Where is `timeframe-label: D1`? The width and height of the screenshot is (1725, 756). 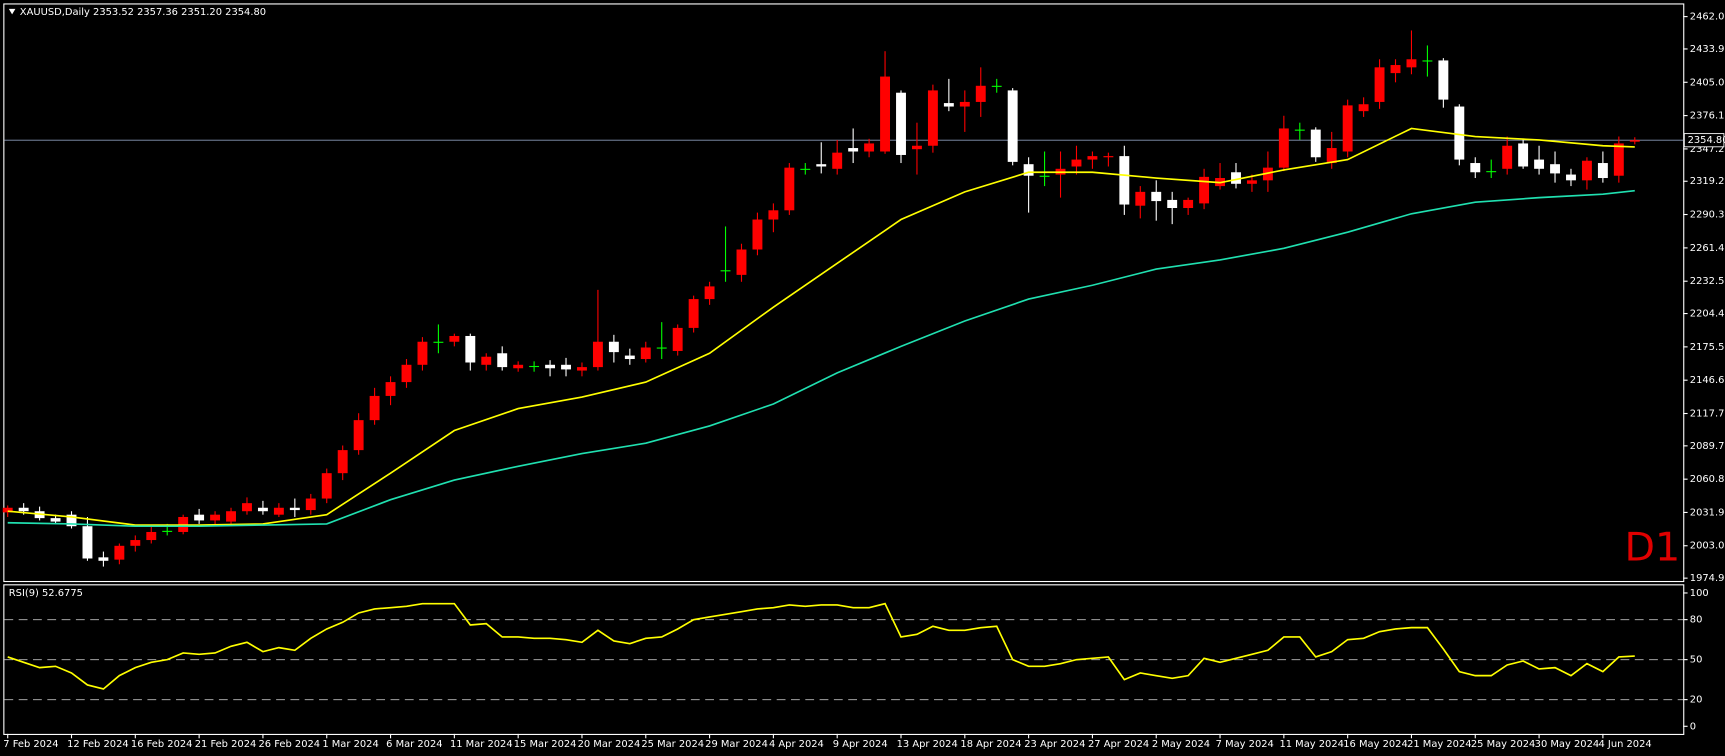
timeframe-label: D1 is located at coordinates (1653, 548).